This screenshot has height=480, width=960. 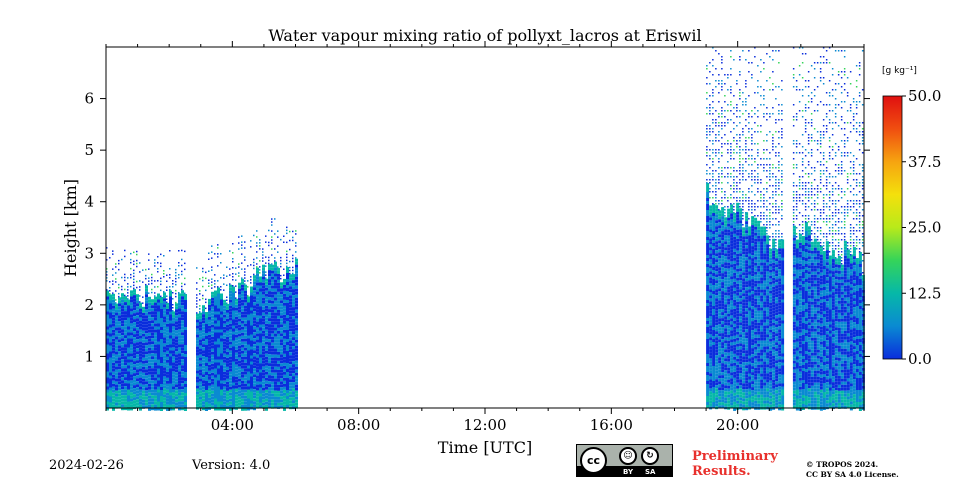 What do you see at coordinates (650, 472) in the screenshot?
I see `cc-sa-label: SA` at bounding box center [650, 472].